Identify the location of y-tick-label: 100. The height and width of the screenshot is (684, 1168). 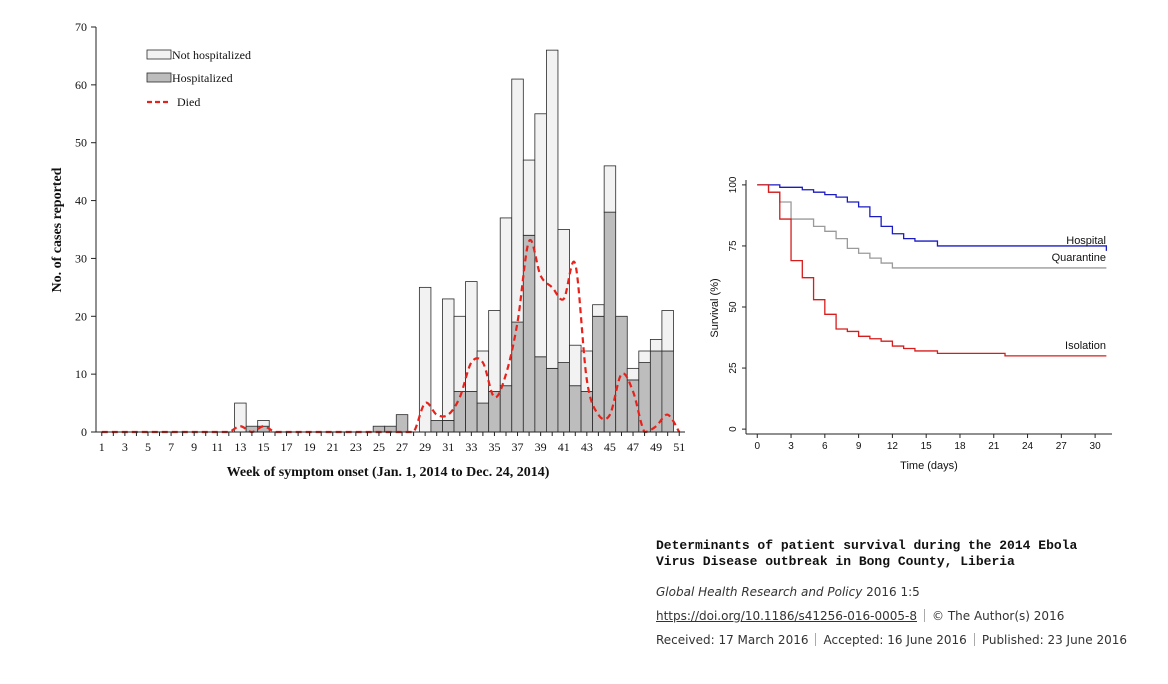
(733, 184).